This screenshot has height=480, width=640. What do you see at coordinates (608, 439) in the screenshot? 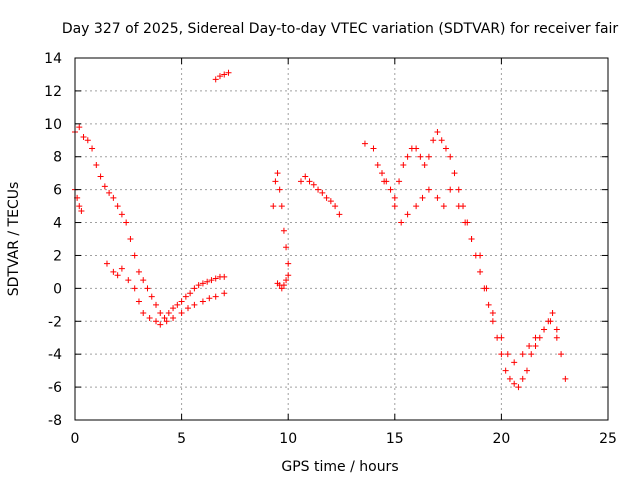
I see `x-tick-label: 25` at bounding box center [608, 439].